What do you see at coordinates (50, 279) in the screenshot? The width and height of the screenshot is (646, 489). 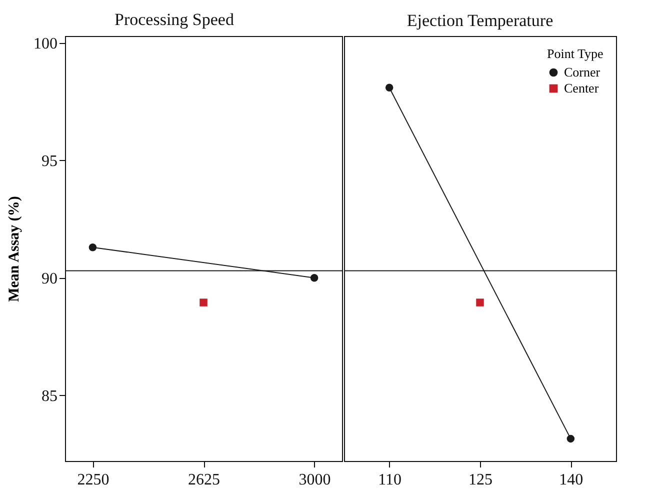 I see `y-tick-label: 90` at bounding box center [50, 279].